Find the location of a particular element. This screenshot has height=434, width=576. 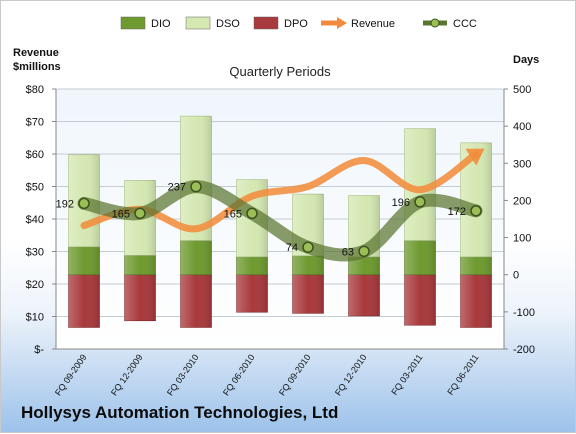

left-tick-label: $80 is located at coordinates (35, 90).